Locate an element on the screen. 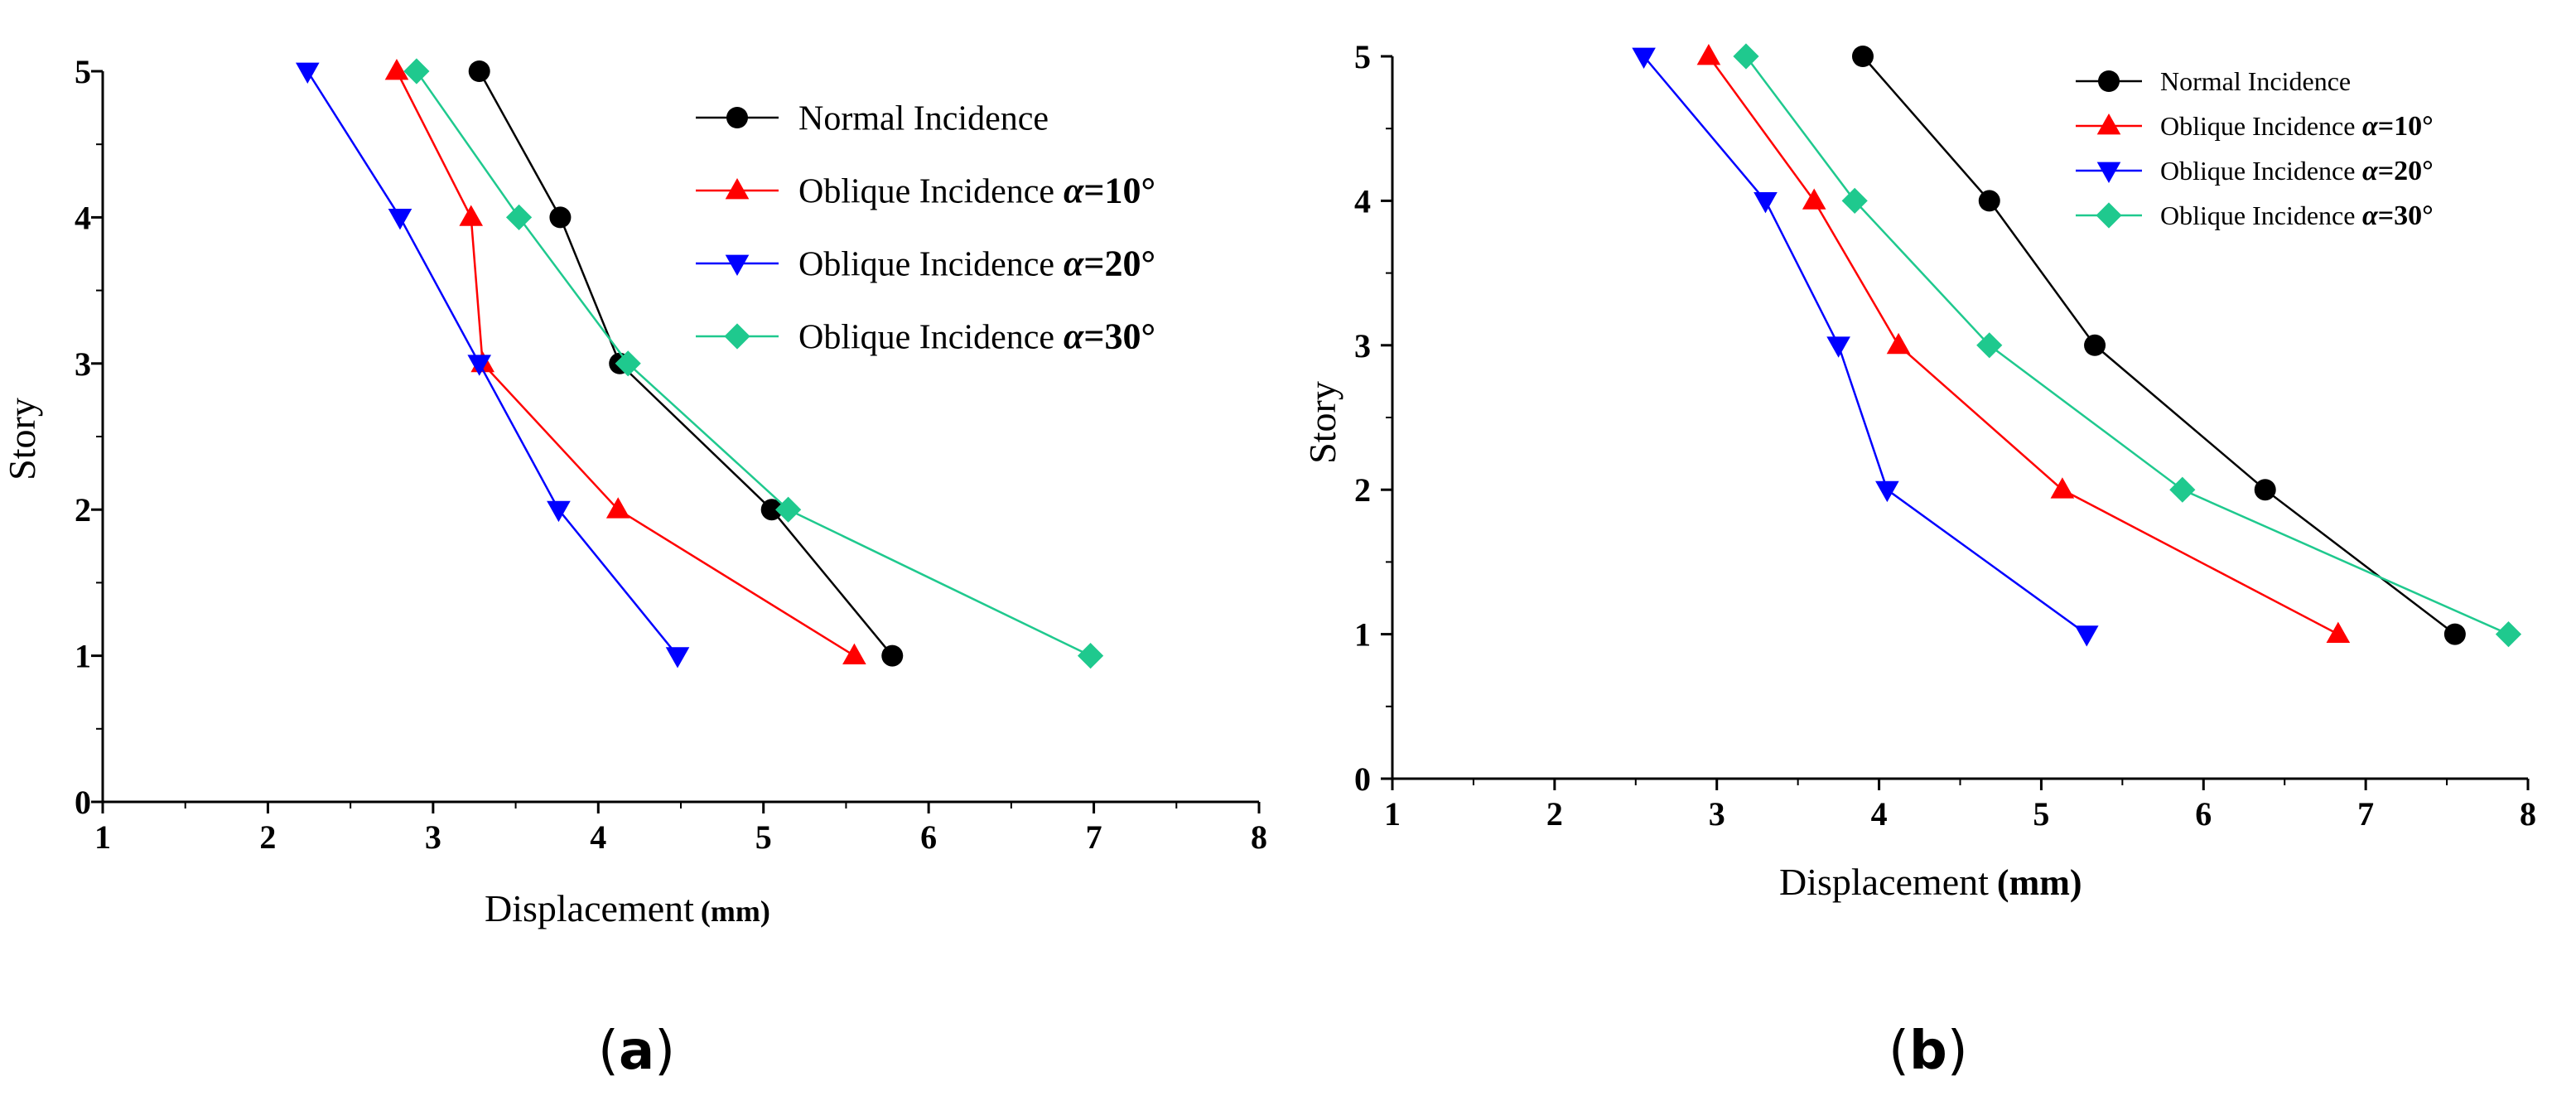 This screenshot has width=2576, height=1115. x-tick-label: 2 is located at coordinates (267, 837).